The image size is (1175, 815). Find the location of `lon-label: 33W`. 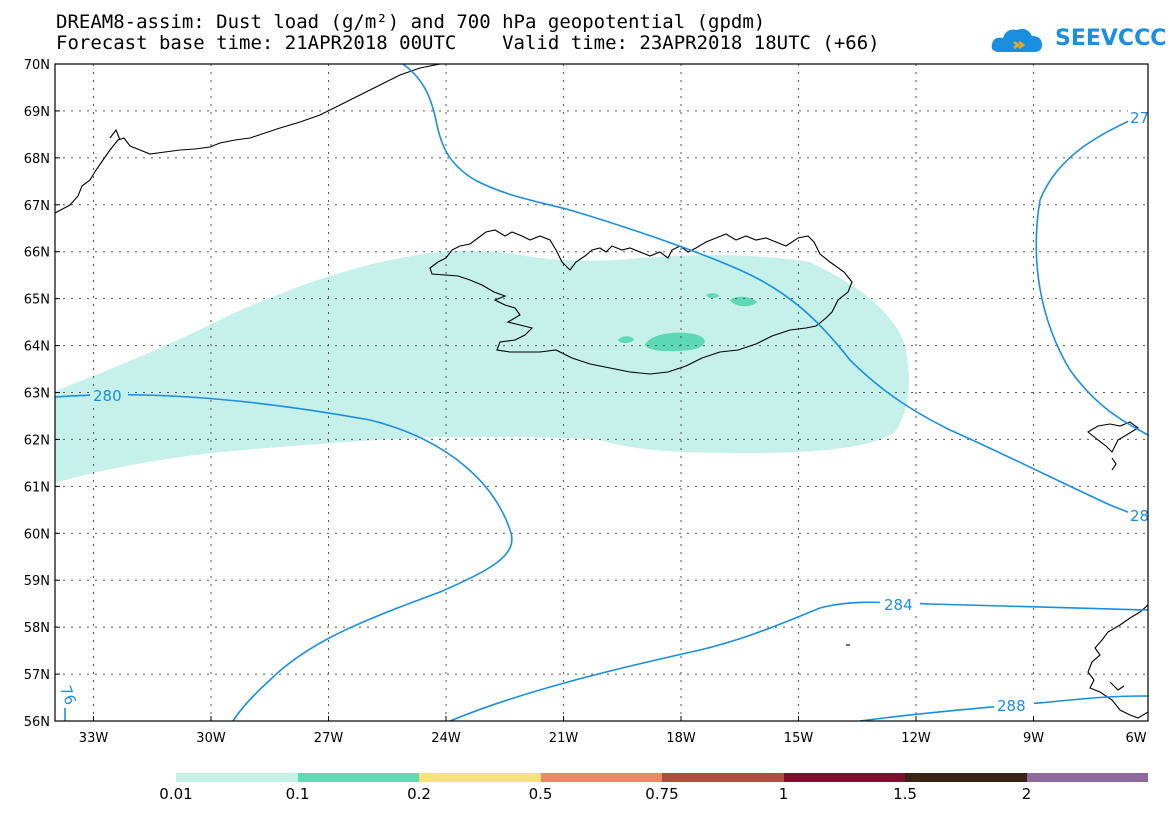

lon-label: 33W is located at coordinates (94, 738).